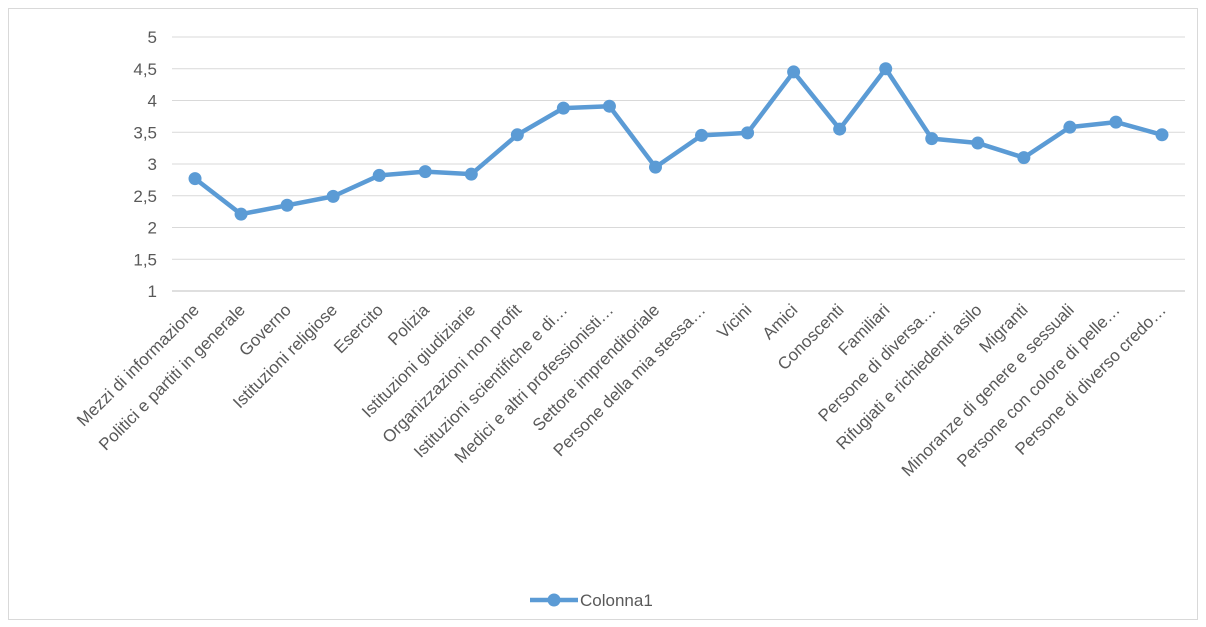 This screenshot has height=627, width=1206. What do you see at coordinates (358, 328) in the screenshot?
I see `x-tick-label: Esercito` at bounding box center [358, 328].